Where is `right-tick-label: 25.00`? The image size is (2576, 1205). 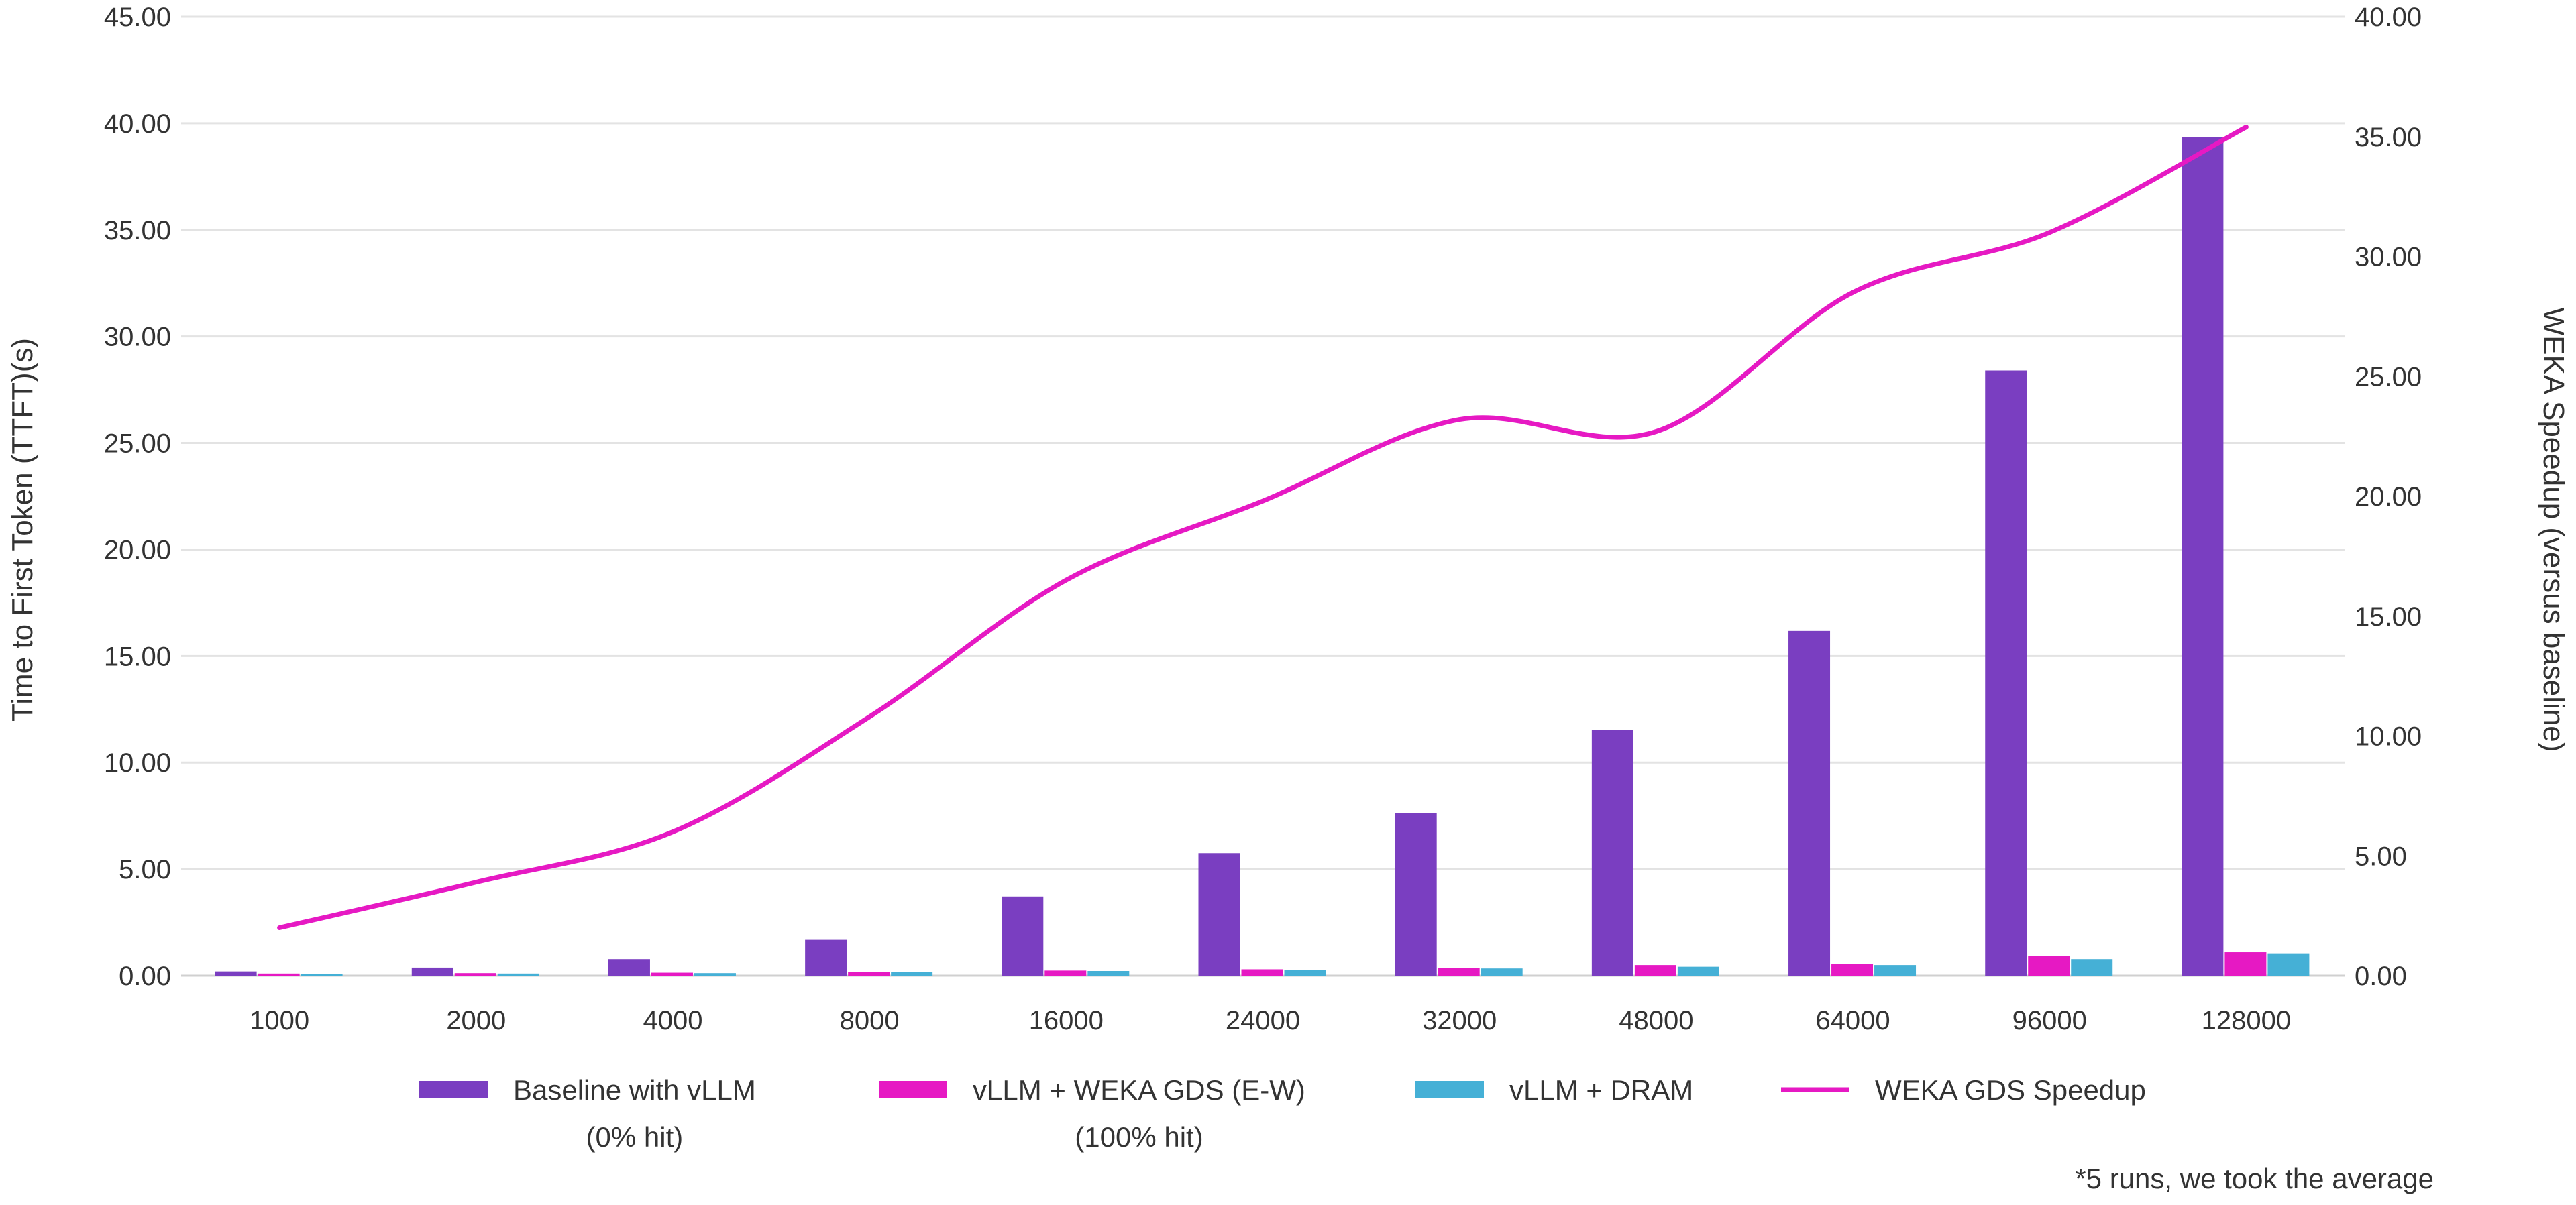 right-tick-label: 25.00 is located at coordinates (2388, 377).